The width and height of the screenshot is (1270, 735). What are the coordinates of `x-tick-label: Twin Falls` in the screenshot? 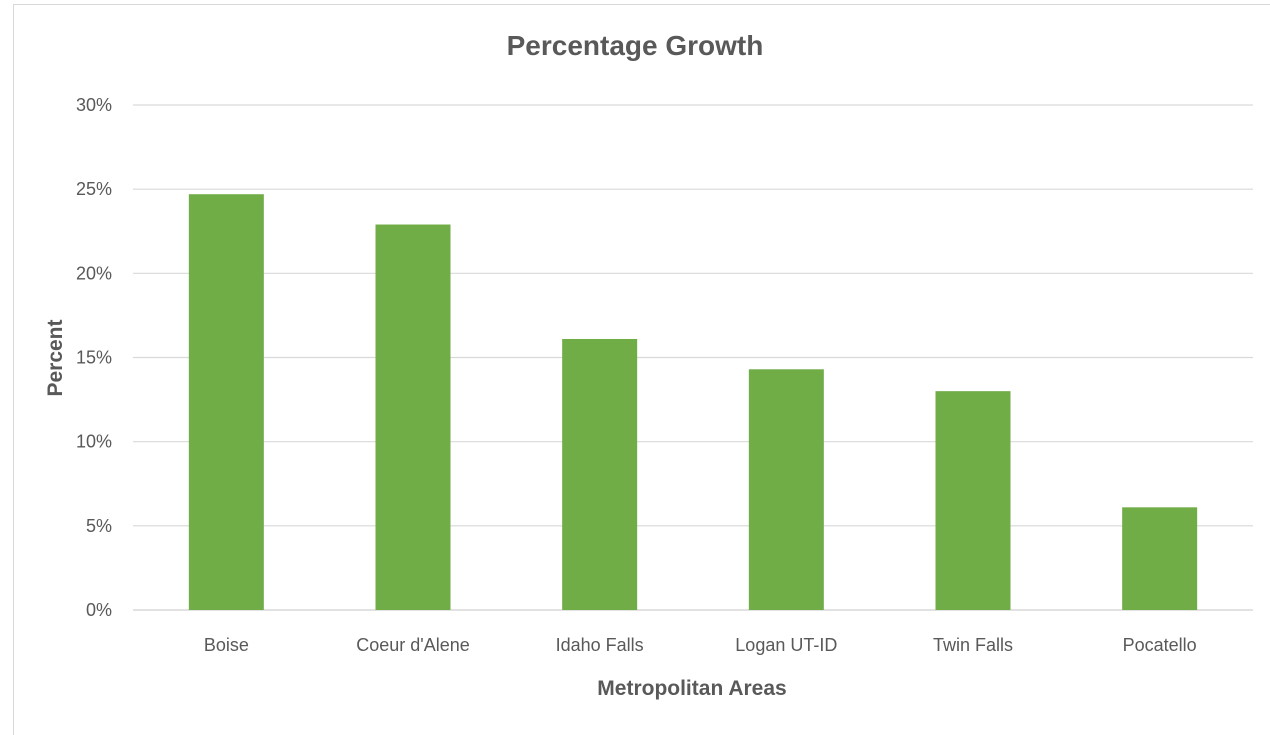 It's located at (973, 645).